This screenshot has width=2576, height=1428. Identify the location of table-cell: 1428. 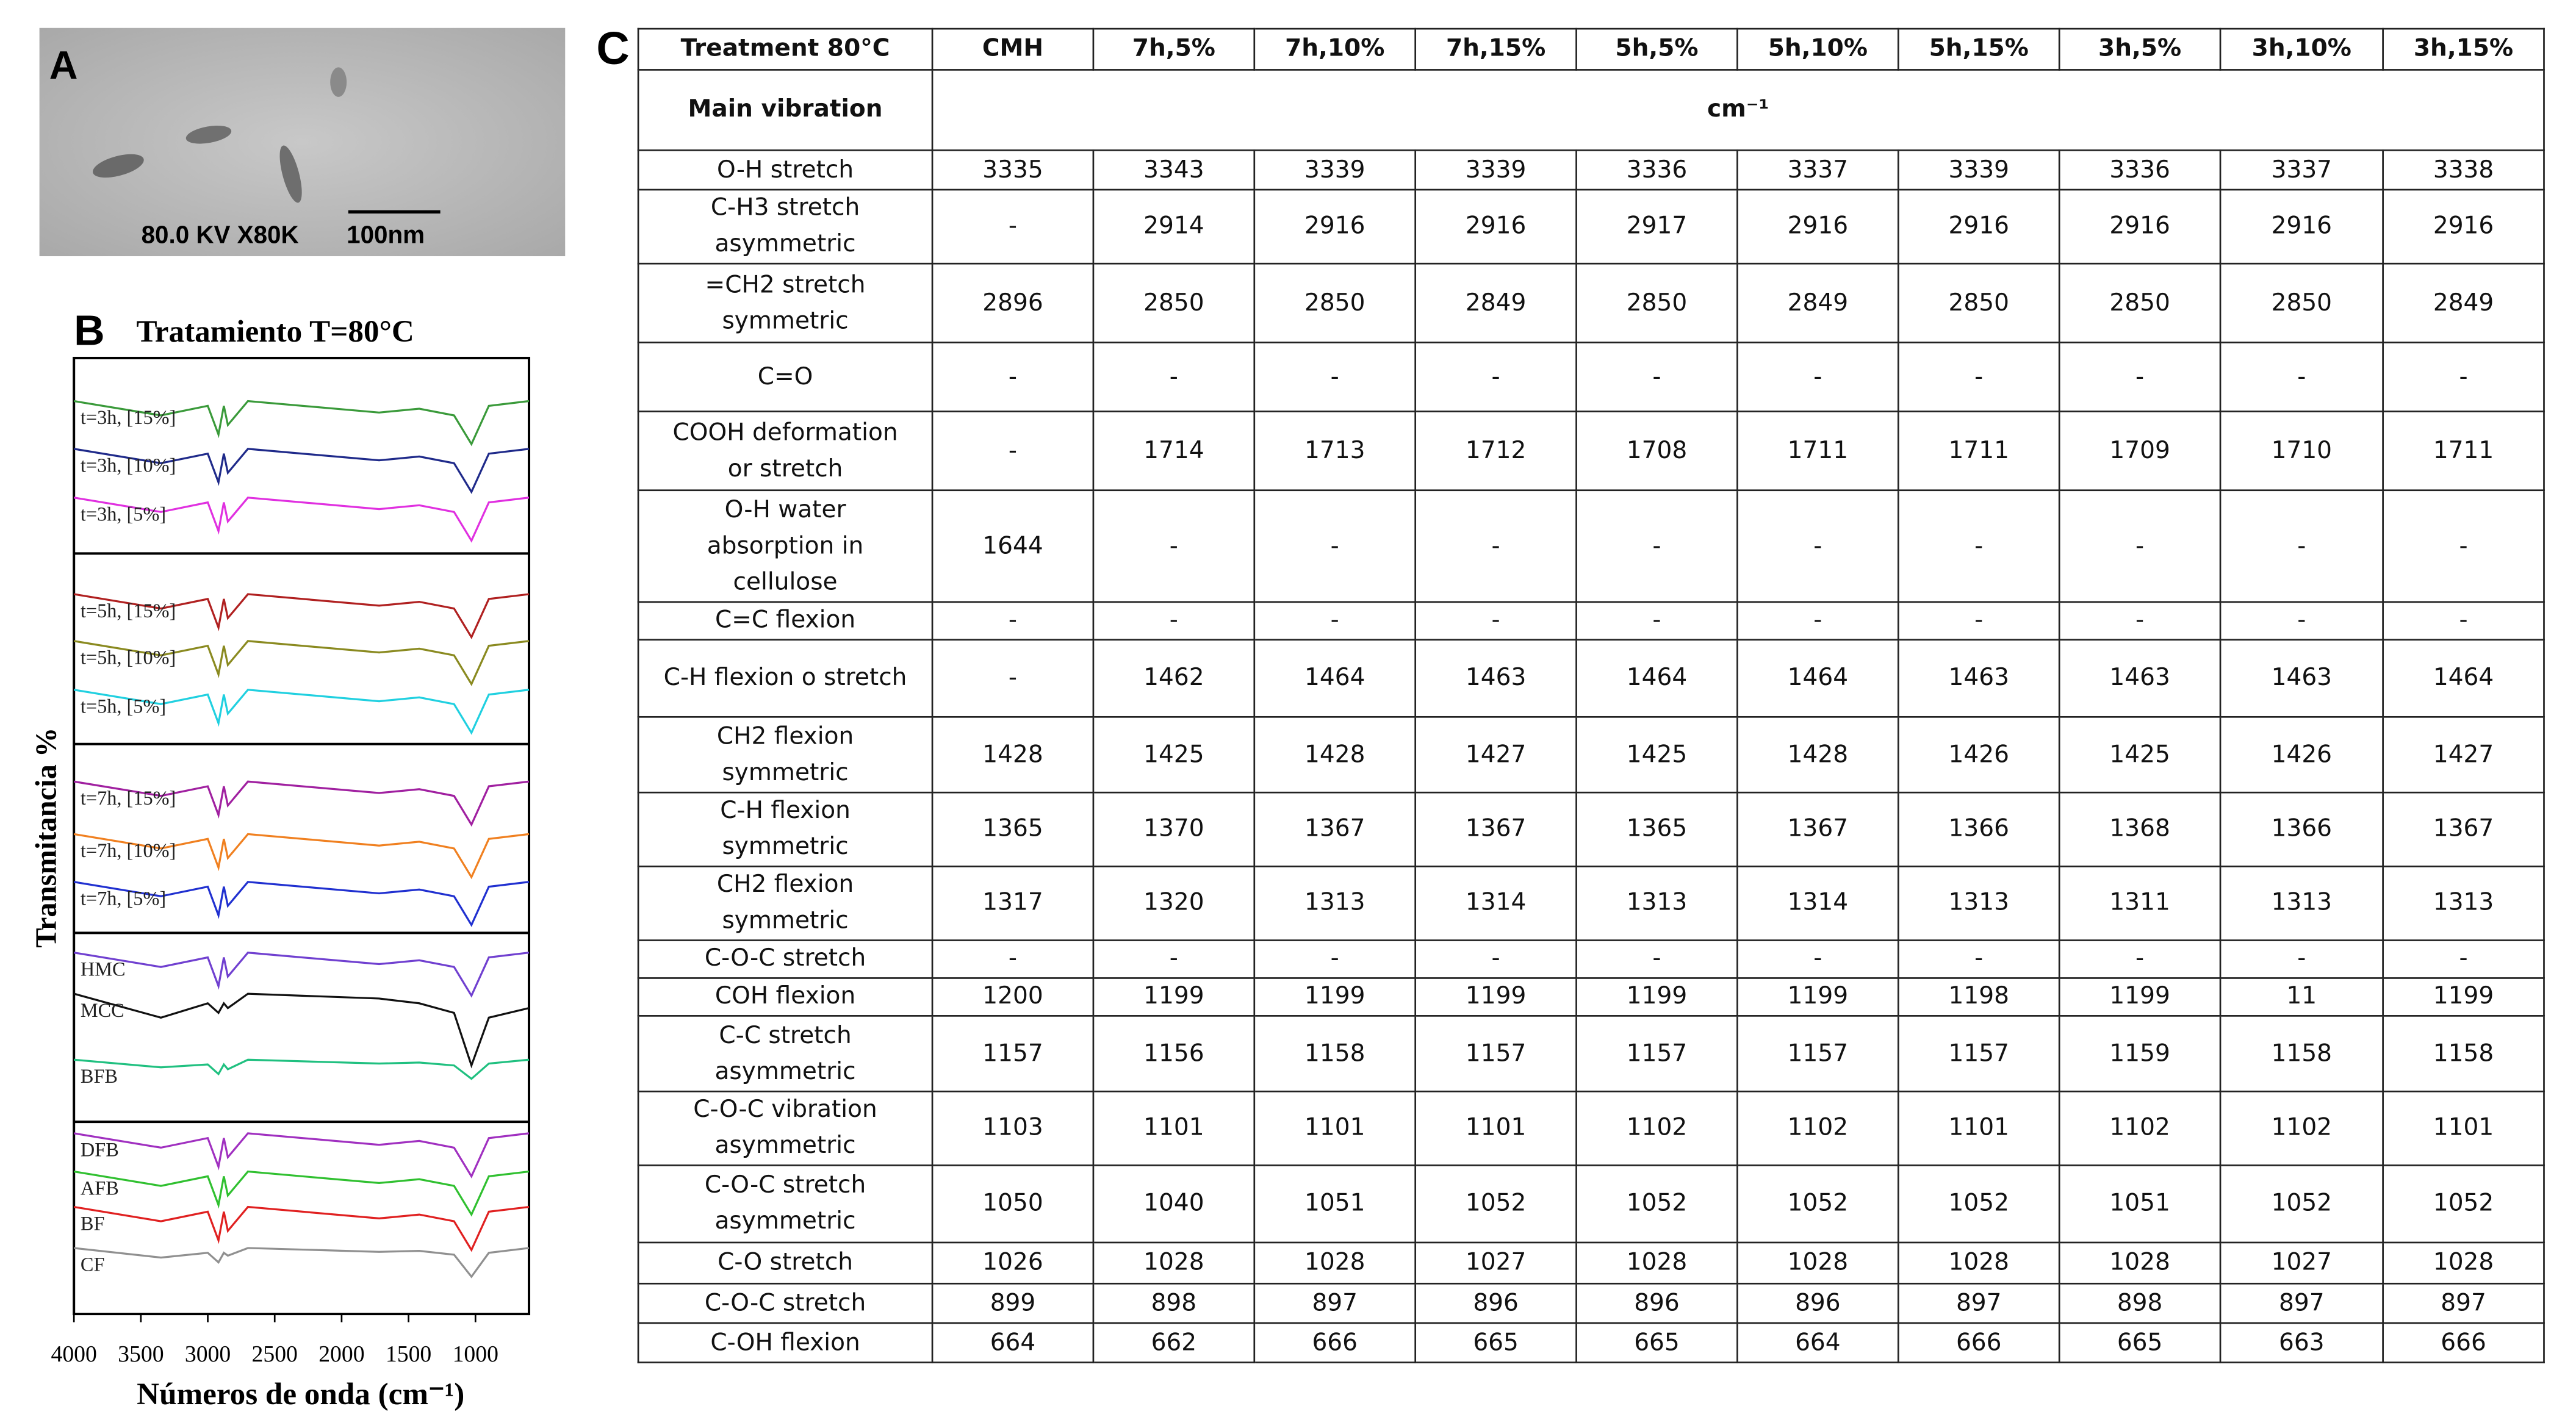
(1817, 755).